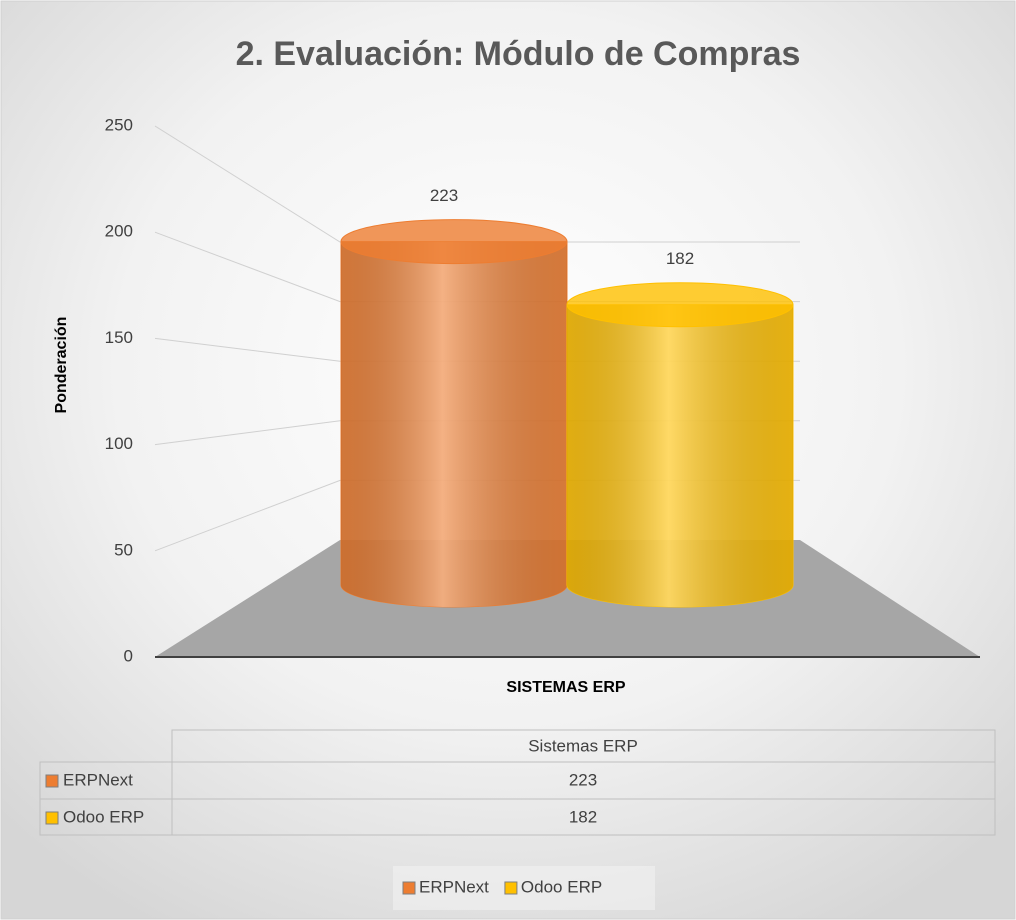 The width and height of the screenshot is (1016, 920). I want to click on data-table, so click(517, 782).